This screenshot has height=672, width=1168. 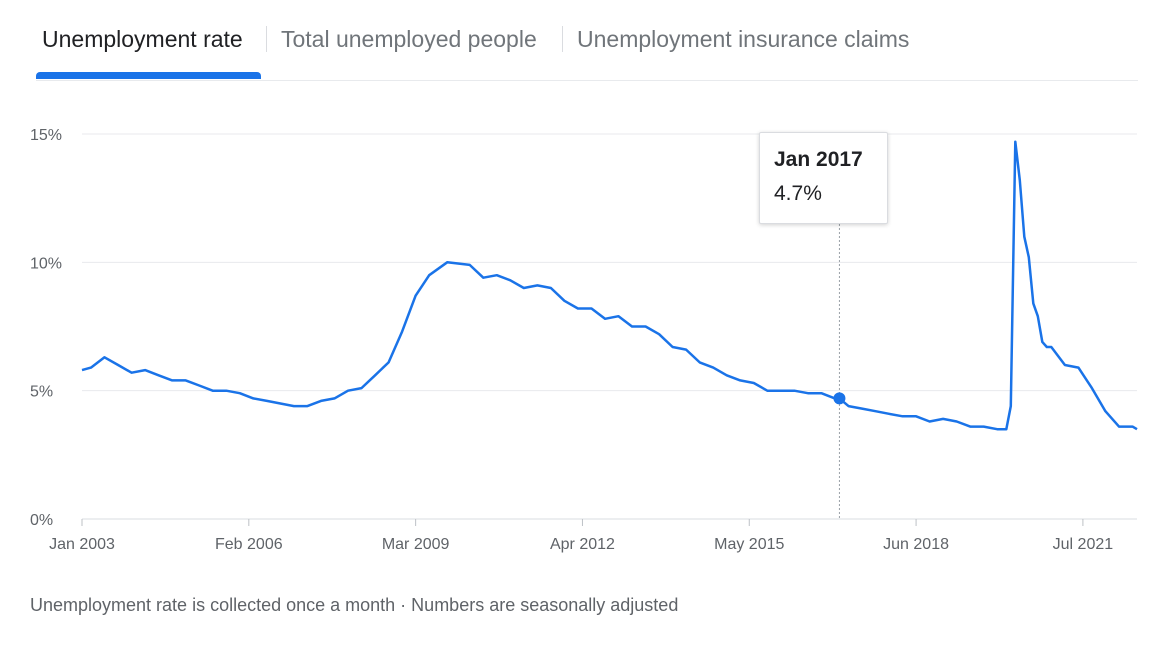 I want to click on y-tick-label: 10%, so click(x=46, y=263).